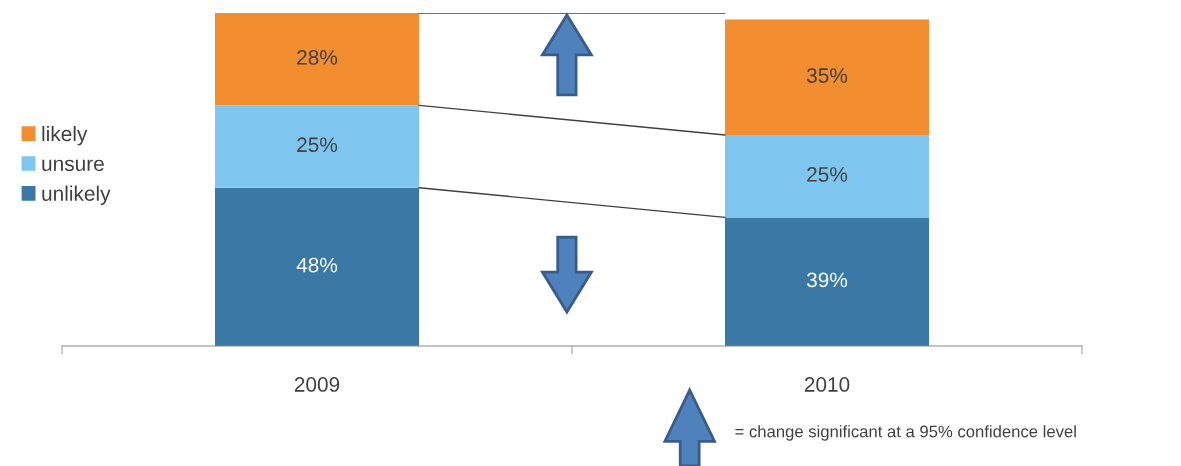 The width and height of the screenshot is (1181, 466). What do you see at coordinates (65, 135) in the screenshot?
I see `legend-label: likely` at bounding box center [65, 135].